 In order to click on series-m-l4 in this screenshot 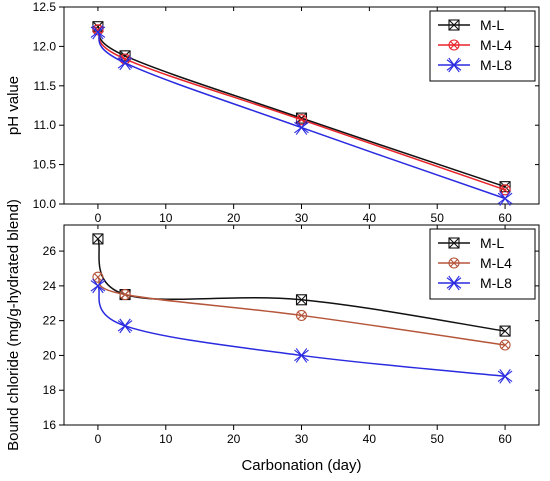, I will do `click(301, 311)`.